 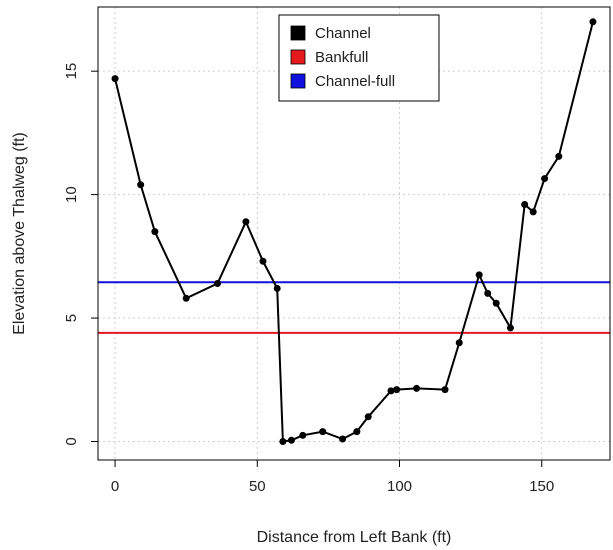 I want to click on y-tick-label: 5, so click(x=71, y=318).